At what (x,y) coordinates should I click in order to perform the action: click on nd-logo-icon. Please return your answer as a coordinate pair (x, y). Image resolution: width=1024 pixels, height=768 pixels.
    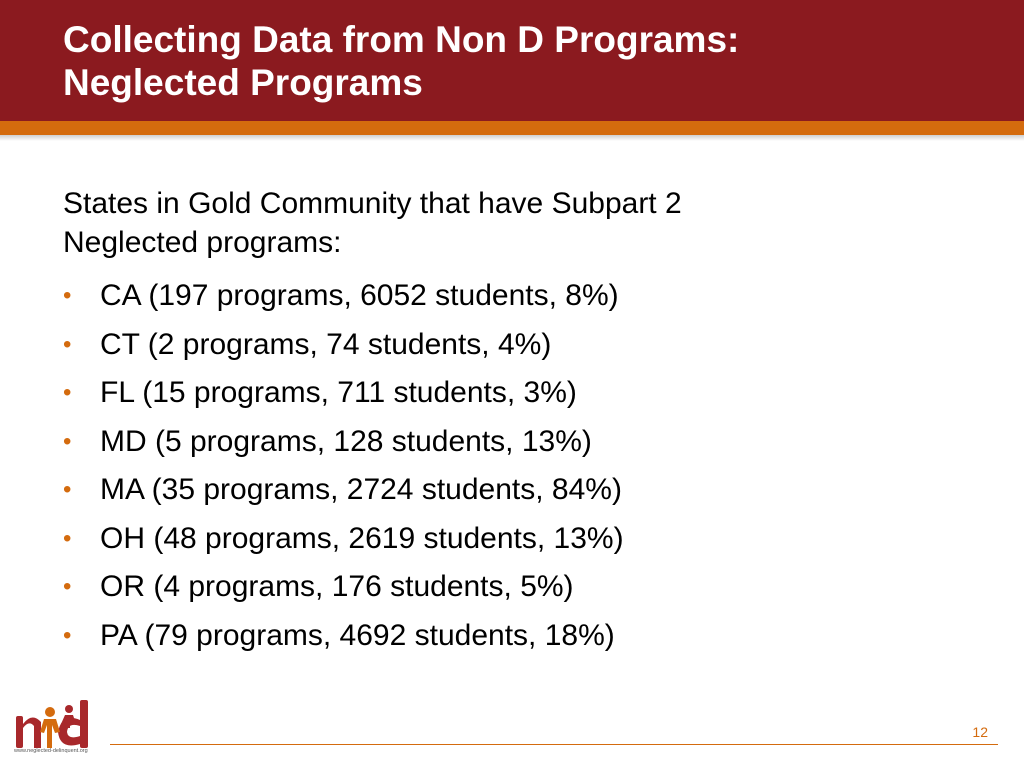
    Looking at the image, I should click on (52, 724).